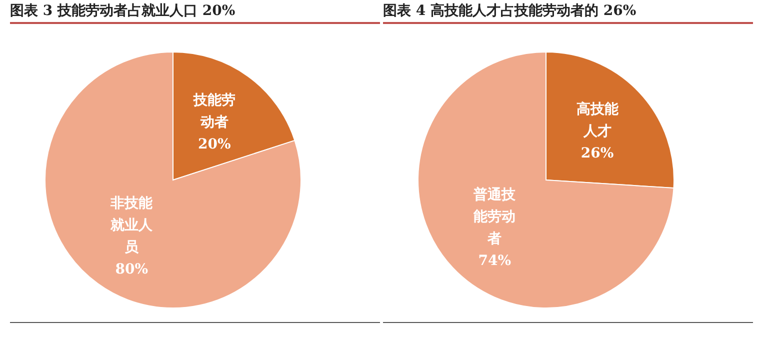  What do you see at coordinates (597, 153) in the screenshot?
I see `data-label: 26%` at bounding box center [597, 153].